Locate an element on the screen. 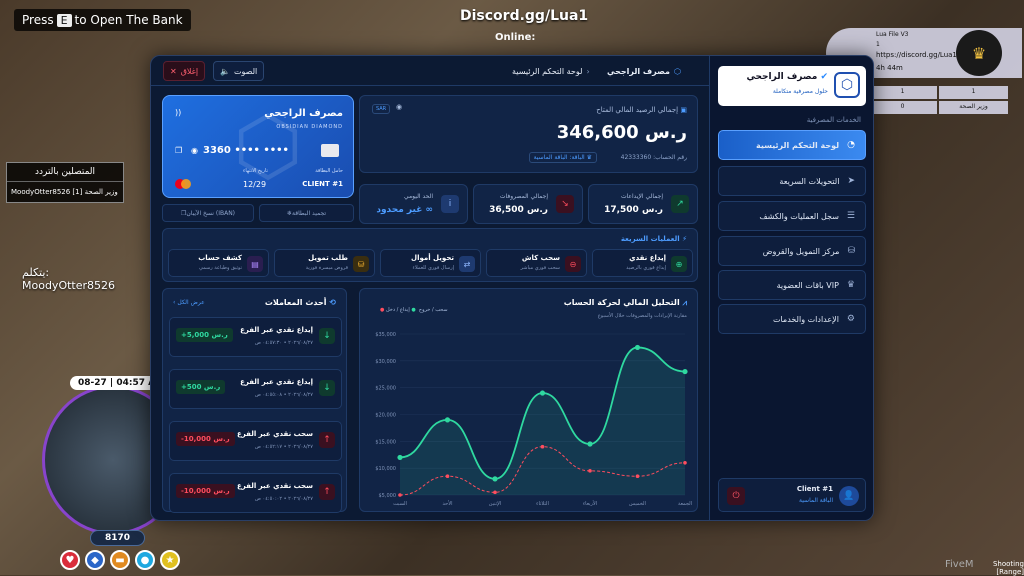 The width and height of the screenshot is (1024, 576). quick-statement-button: كشف حساب توثيق وطباعة رسمي ▤ is located at coordinates (218, 263).